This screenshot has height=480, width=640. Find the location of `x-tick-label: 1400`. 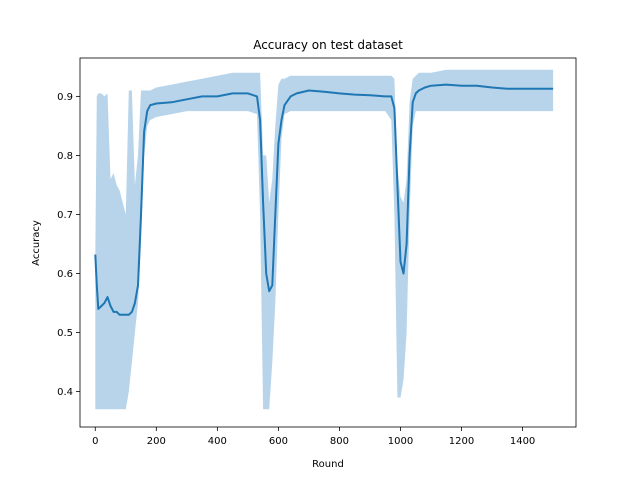

x-tick-label: 1400 is located at coordinates (522, 441).